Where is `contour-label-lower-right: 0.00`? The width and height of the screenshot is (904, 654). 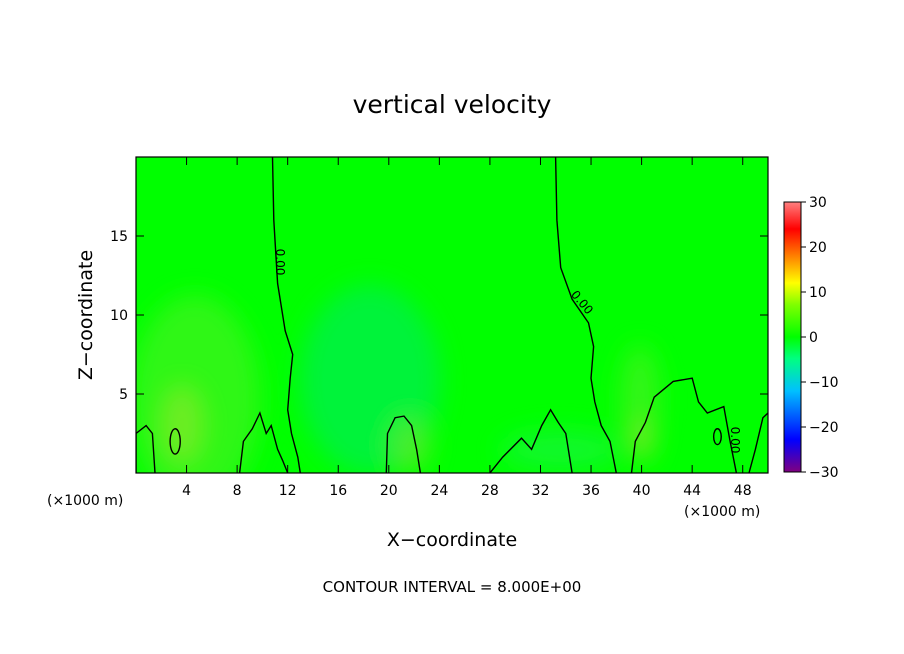
contour-label-lower-right: 0.00 is located at coordinates (735, 440).